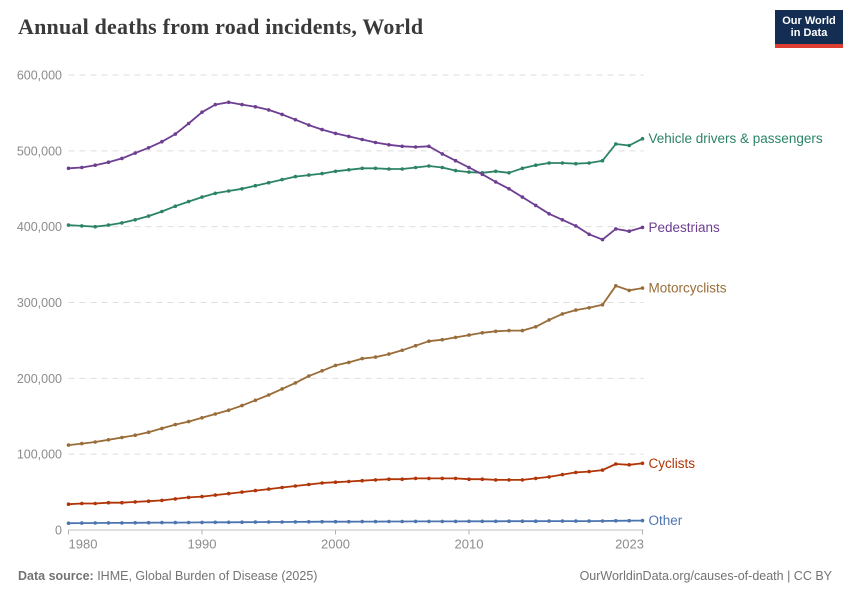  I want to click on series-label-cyclists: Cyclists, so click(672, 463).